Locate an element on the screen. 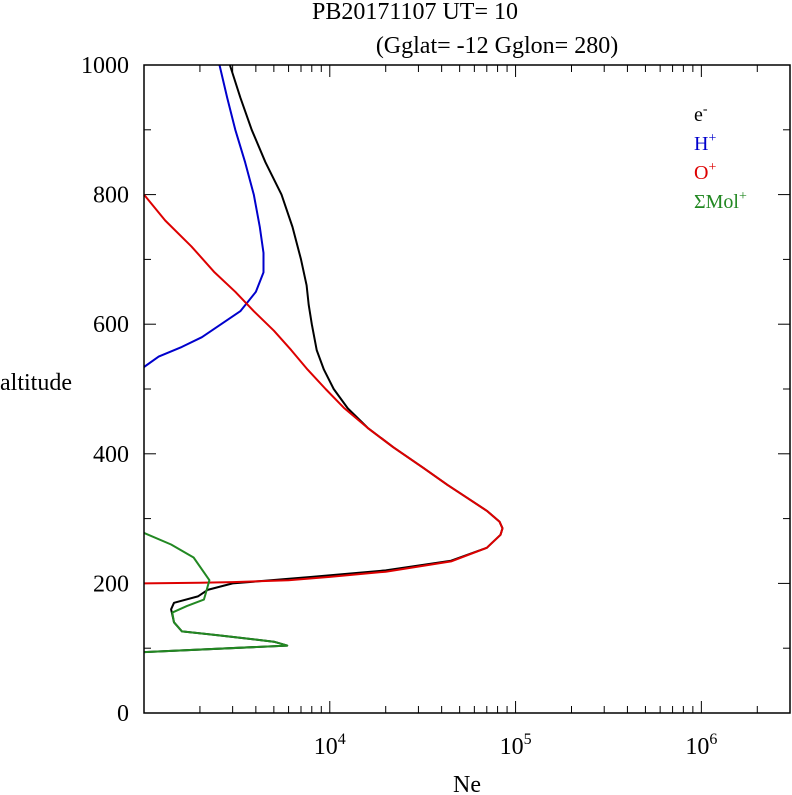  series-line-Mol is located at coordinates (216, 592).